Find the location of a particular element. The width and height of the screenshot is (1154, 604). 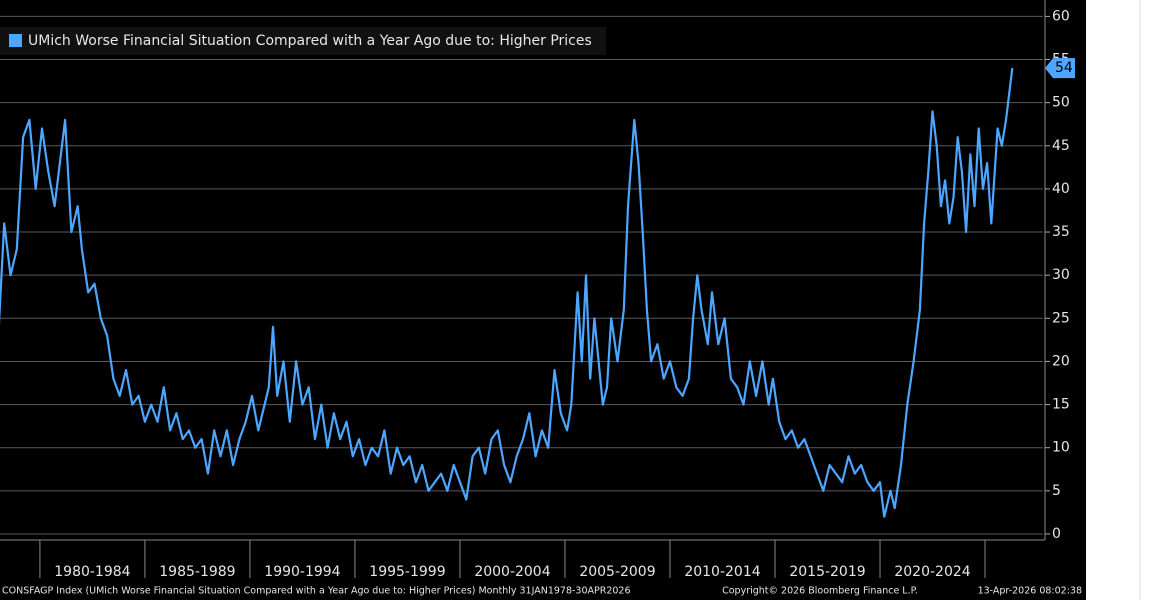

x-tick-label: 2005-2009 is located at coordinates (617, 572).